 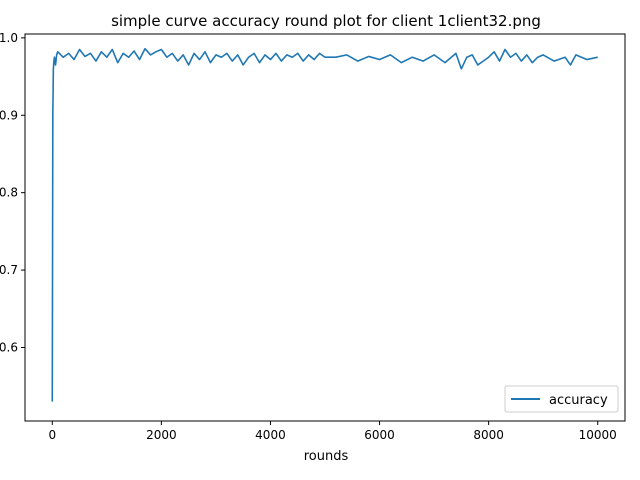 I want to click on y-tick-label: 0.7, so click(x=9, y=270).